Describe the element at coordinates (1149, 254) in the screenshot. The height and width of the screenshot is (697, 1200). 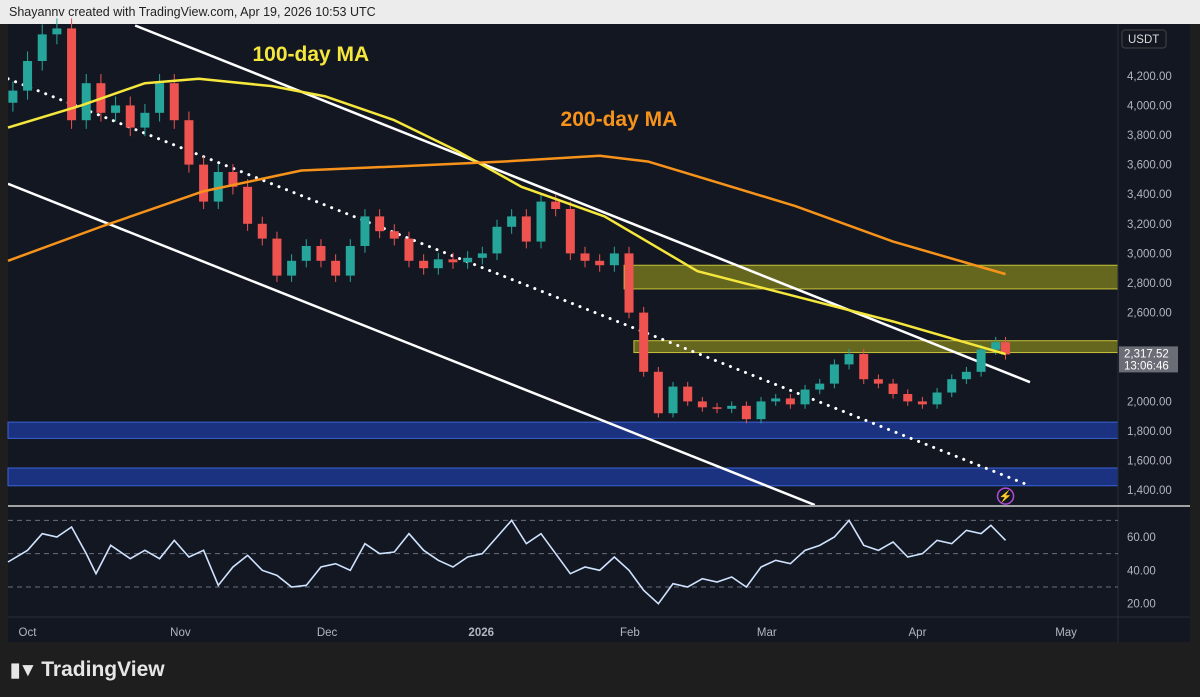
I see `price-tick-label: 3,000.00` at that location.